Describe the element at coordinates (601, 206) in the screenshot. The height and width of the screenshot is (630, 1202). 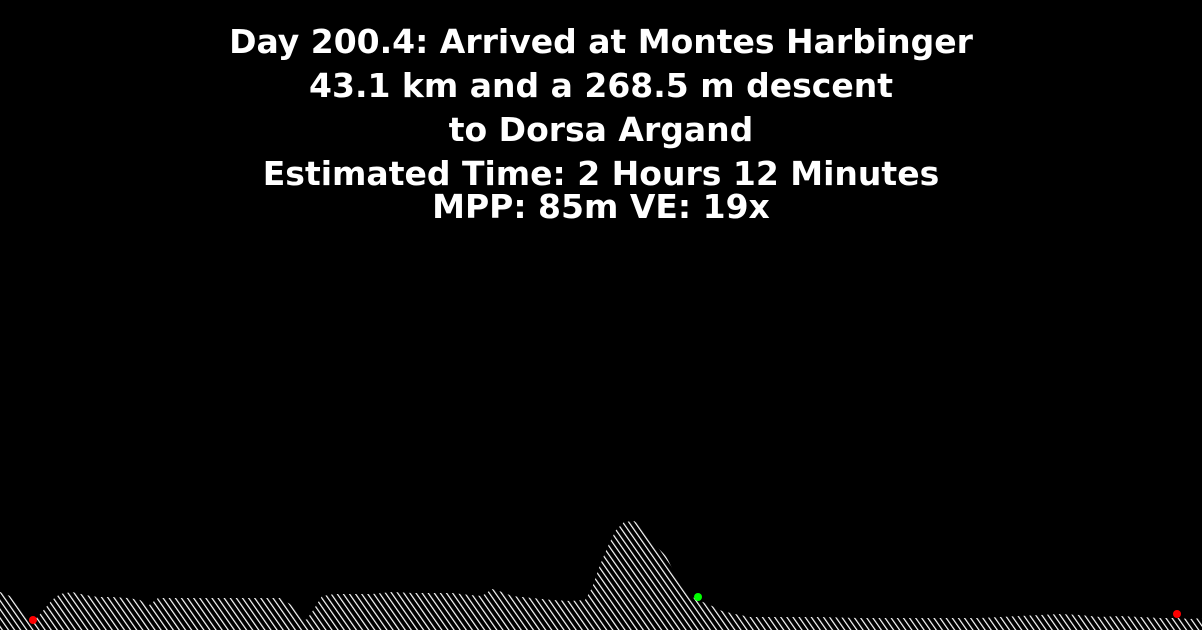
I see `mpp-ve-text: MPP: 85m VE: 19x` at that location.